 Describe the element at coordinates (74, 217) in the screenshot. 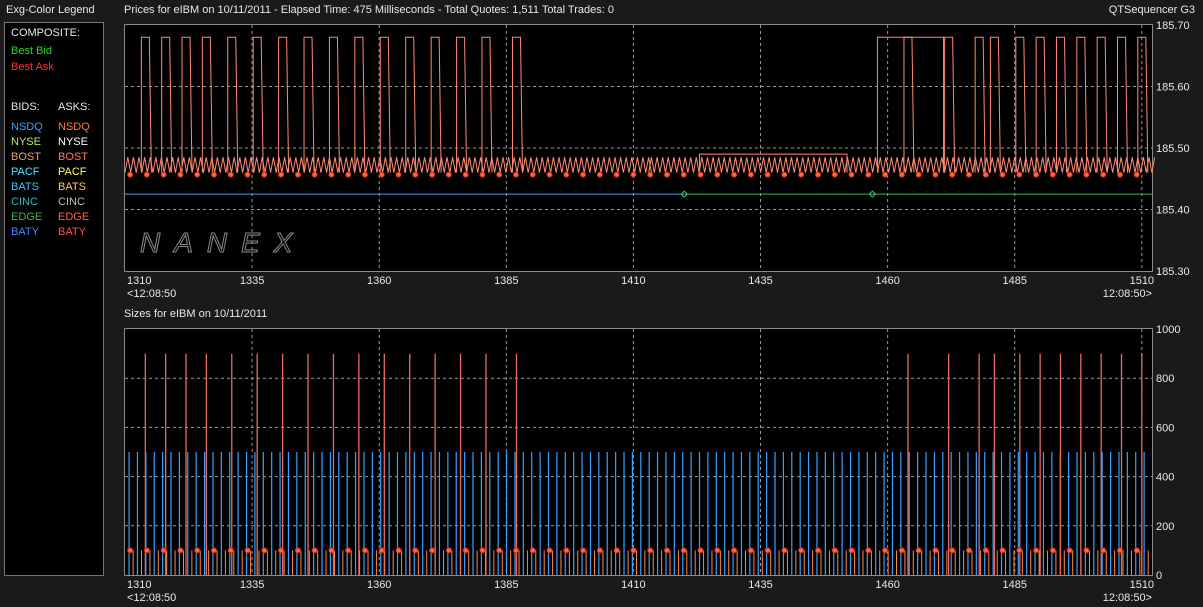

I see `legend-ask-edge: EDGE` at that location.